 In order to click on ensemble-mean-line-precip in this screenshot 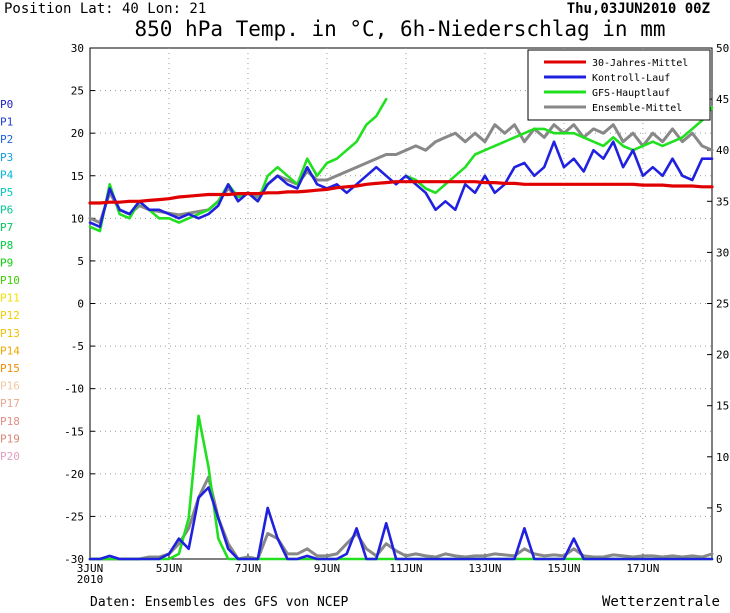, I will do `click(401, 518)`.